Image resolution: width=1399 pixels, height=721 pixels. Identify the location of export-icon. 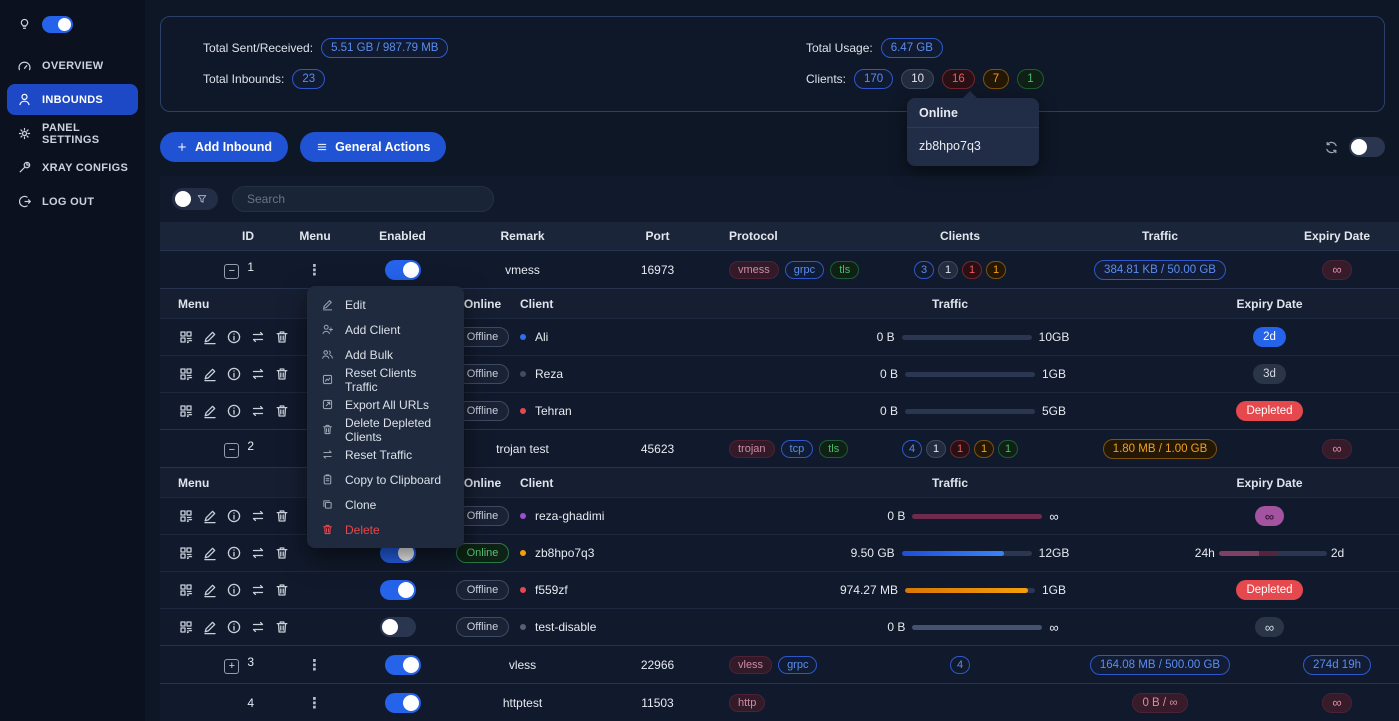
(327, 404).